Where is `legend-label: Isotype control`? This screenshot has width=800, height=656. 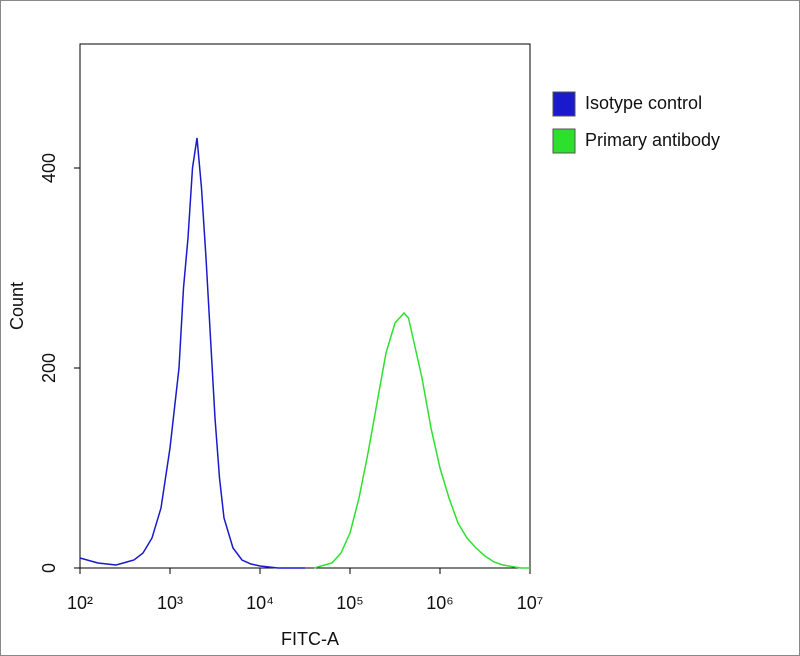
legend-label: Isotype control is located at coordinates (643, 103).